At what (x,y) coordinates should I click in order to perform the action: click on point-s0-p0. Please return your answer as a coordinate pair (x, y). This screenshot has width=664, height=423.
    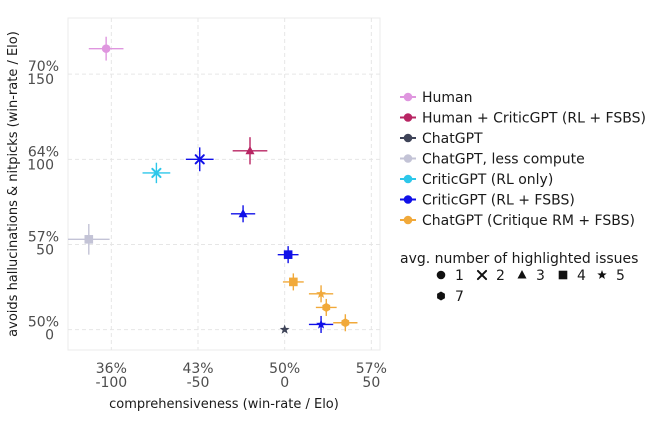
    Looking at the image, I should click on (106, 48).